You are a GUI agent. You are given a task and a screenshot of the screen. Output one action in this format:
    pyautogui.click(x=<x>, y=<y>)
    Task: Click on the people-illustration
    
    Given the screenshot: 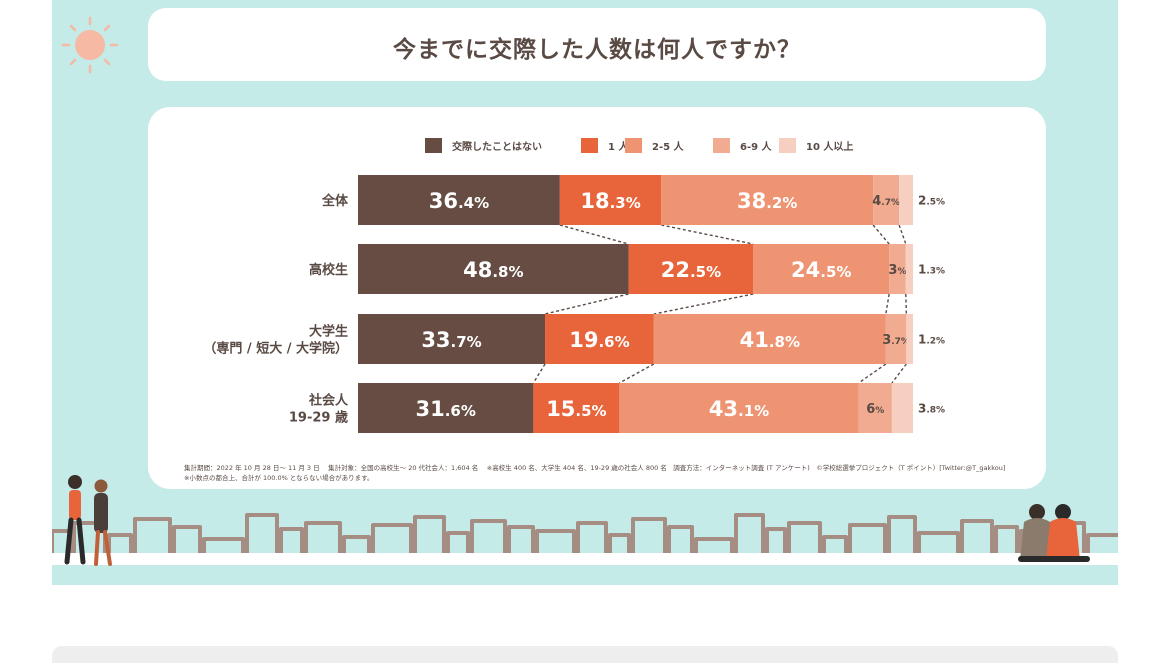 What is the action you would take?
    pyautogui.click(x=577, y=520)
    